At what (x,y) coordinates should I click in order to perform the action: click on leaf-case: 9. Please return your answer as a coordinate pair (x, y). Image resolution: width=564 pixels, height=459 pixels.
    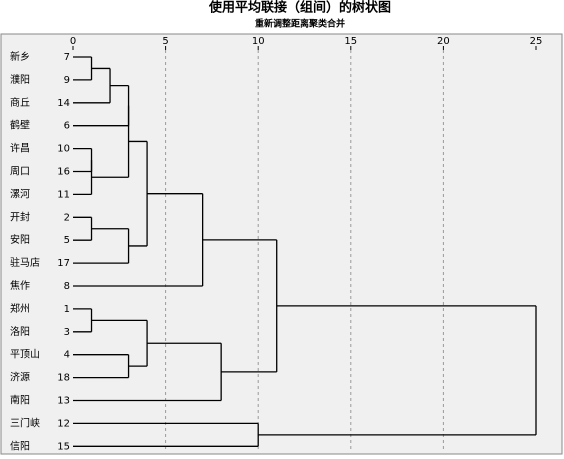
    Looking at the image, I should click on (67, 80).